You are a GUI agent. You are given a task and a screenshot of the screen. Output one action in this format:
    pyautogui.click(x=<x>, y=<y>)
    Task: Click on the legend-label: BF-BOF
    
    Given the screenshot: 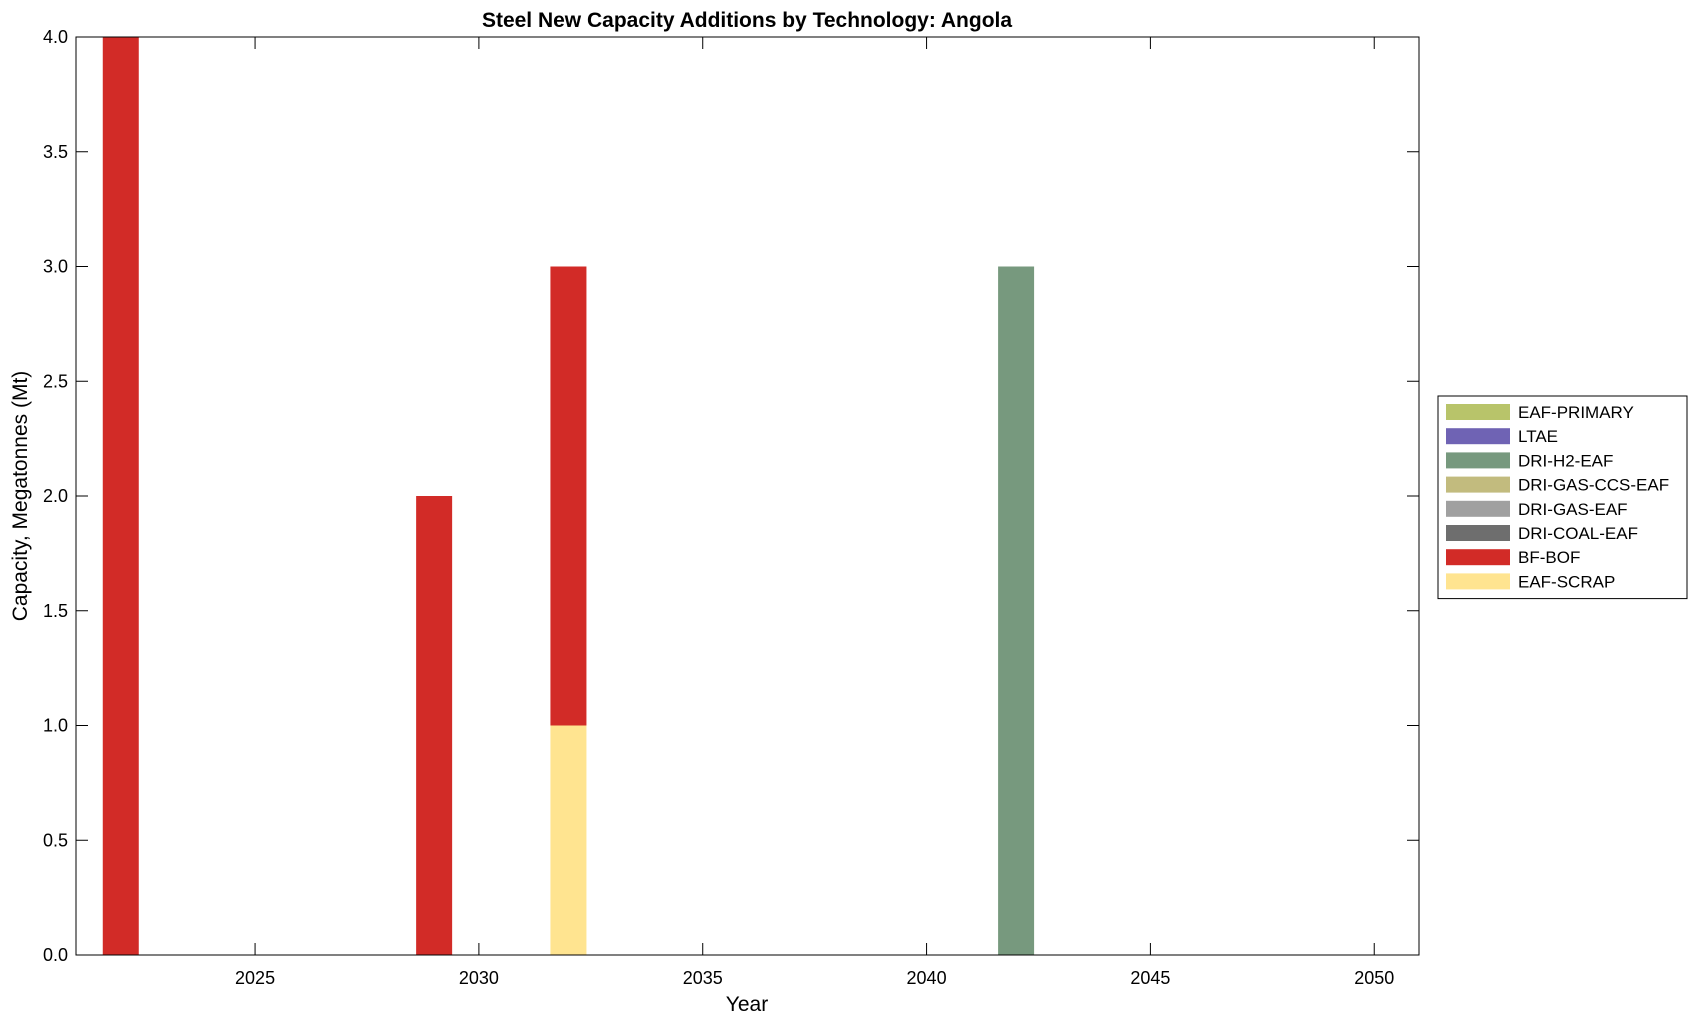 What is the action you would take?
    pyautogui.click(x=1549, y=557)
    